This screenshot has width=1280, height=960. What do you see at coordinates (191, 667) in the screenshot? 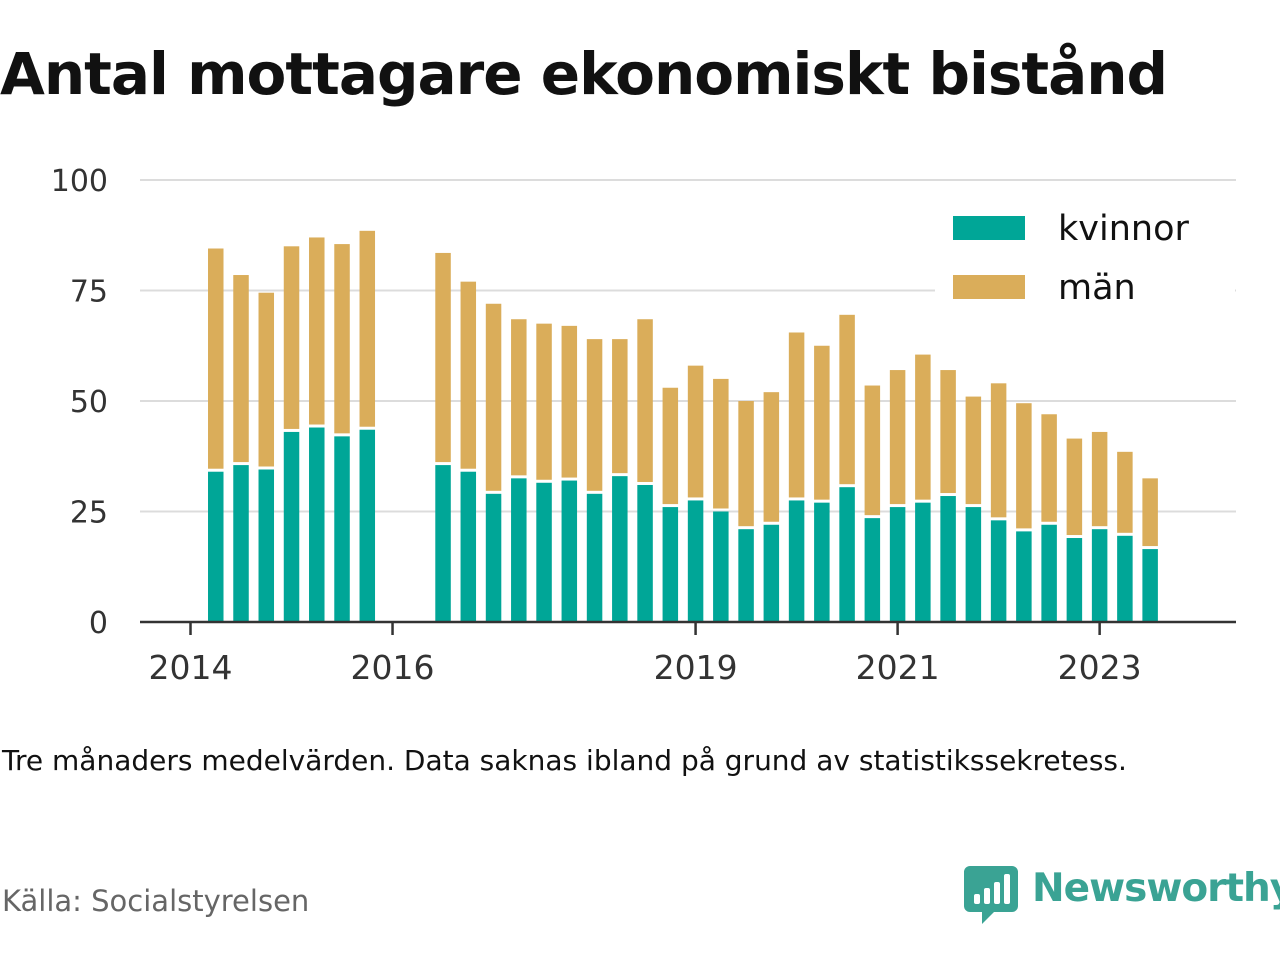
I see `x-tick-label: 2014` at bounding box center [191, 667].